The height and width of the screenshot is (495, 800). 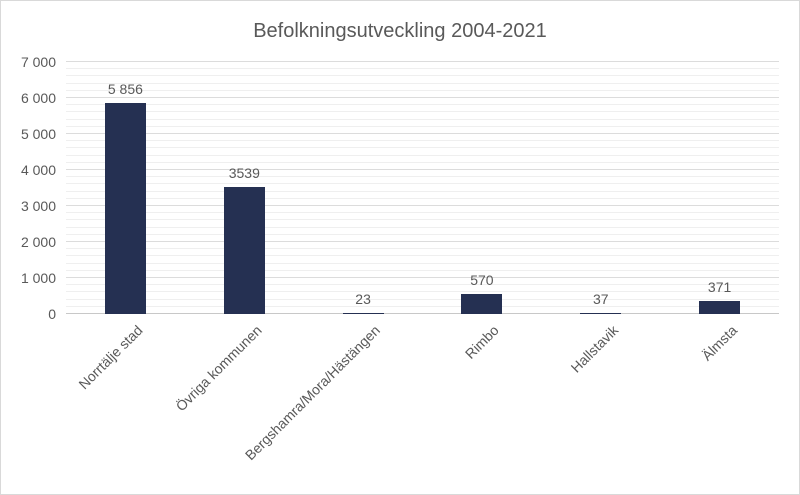 What do you see at coordinates (38, 170) in the screenshot?
I see `y-axis-tick-label: 4 000` at bounding box center [38, 170].